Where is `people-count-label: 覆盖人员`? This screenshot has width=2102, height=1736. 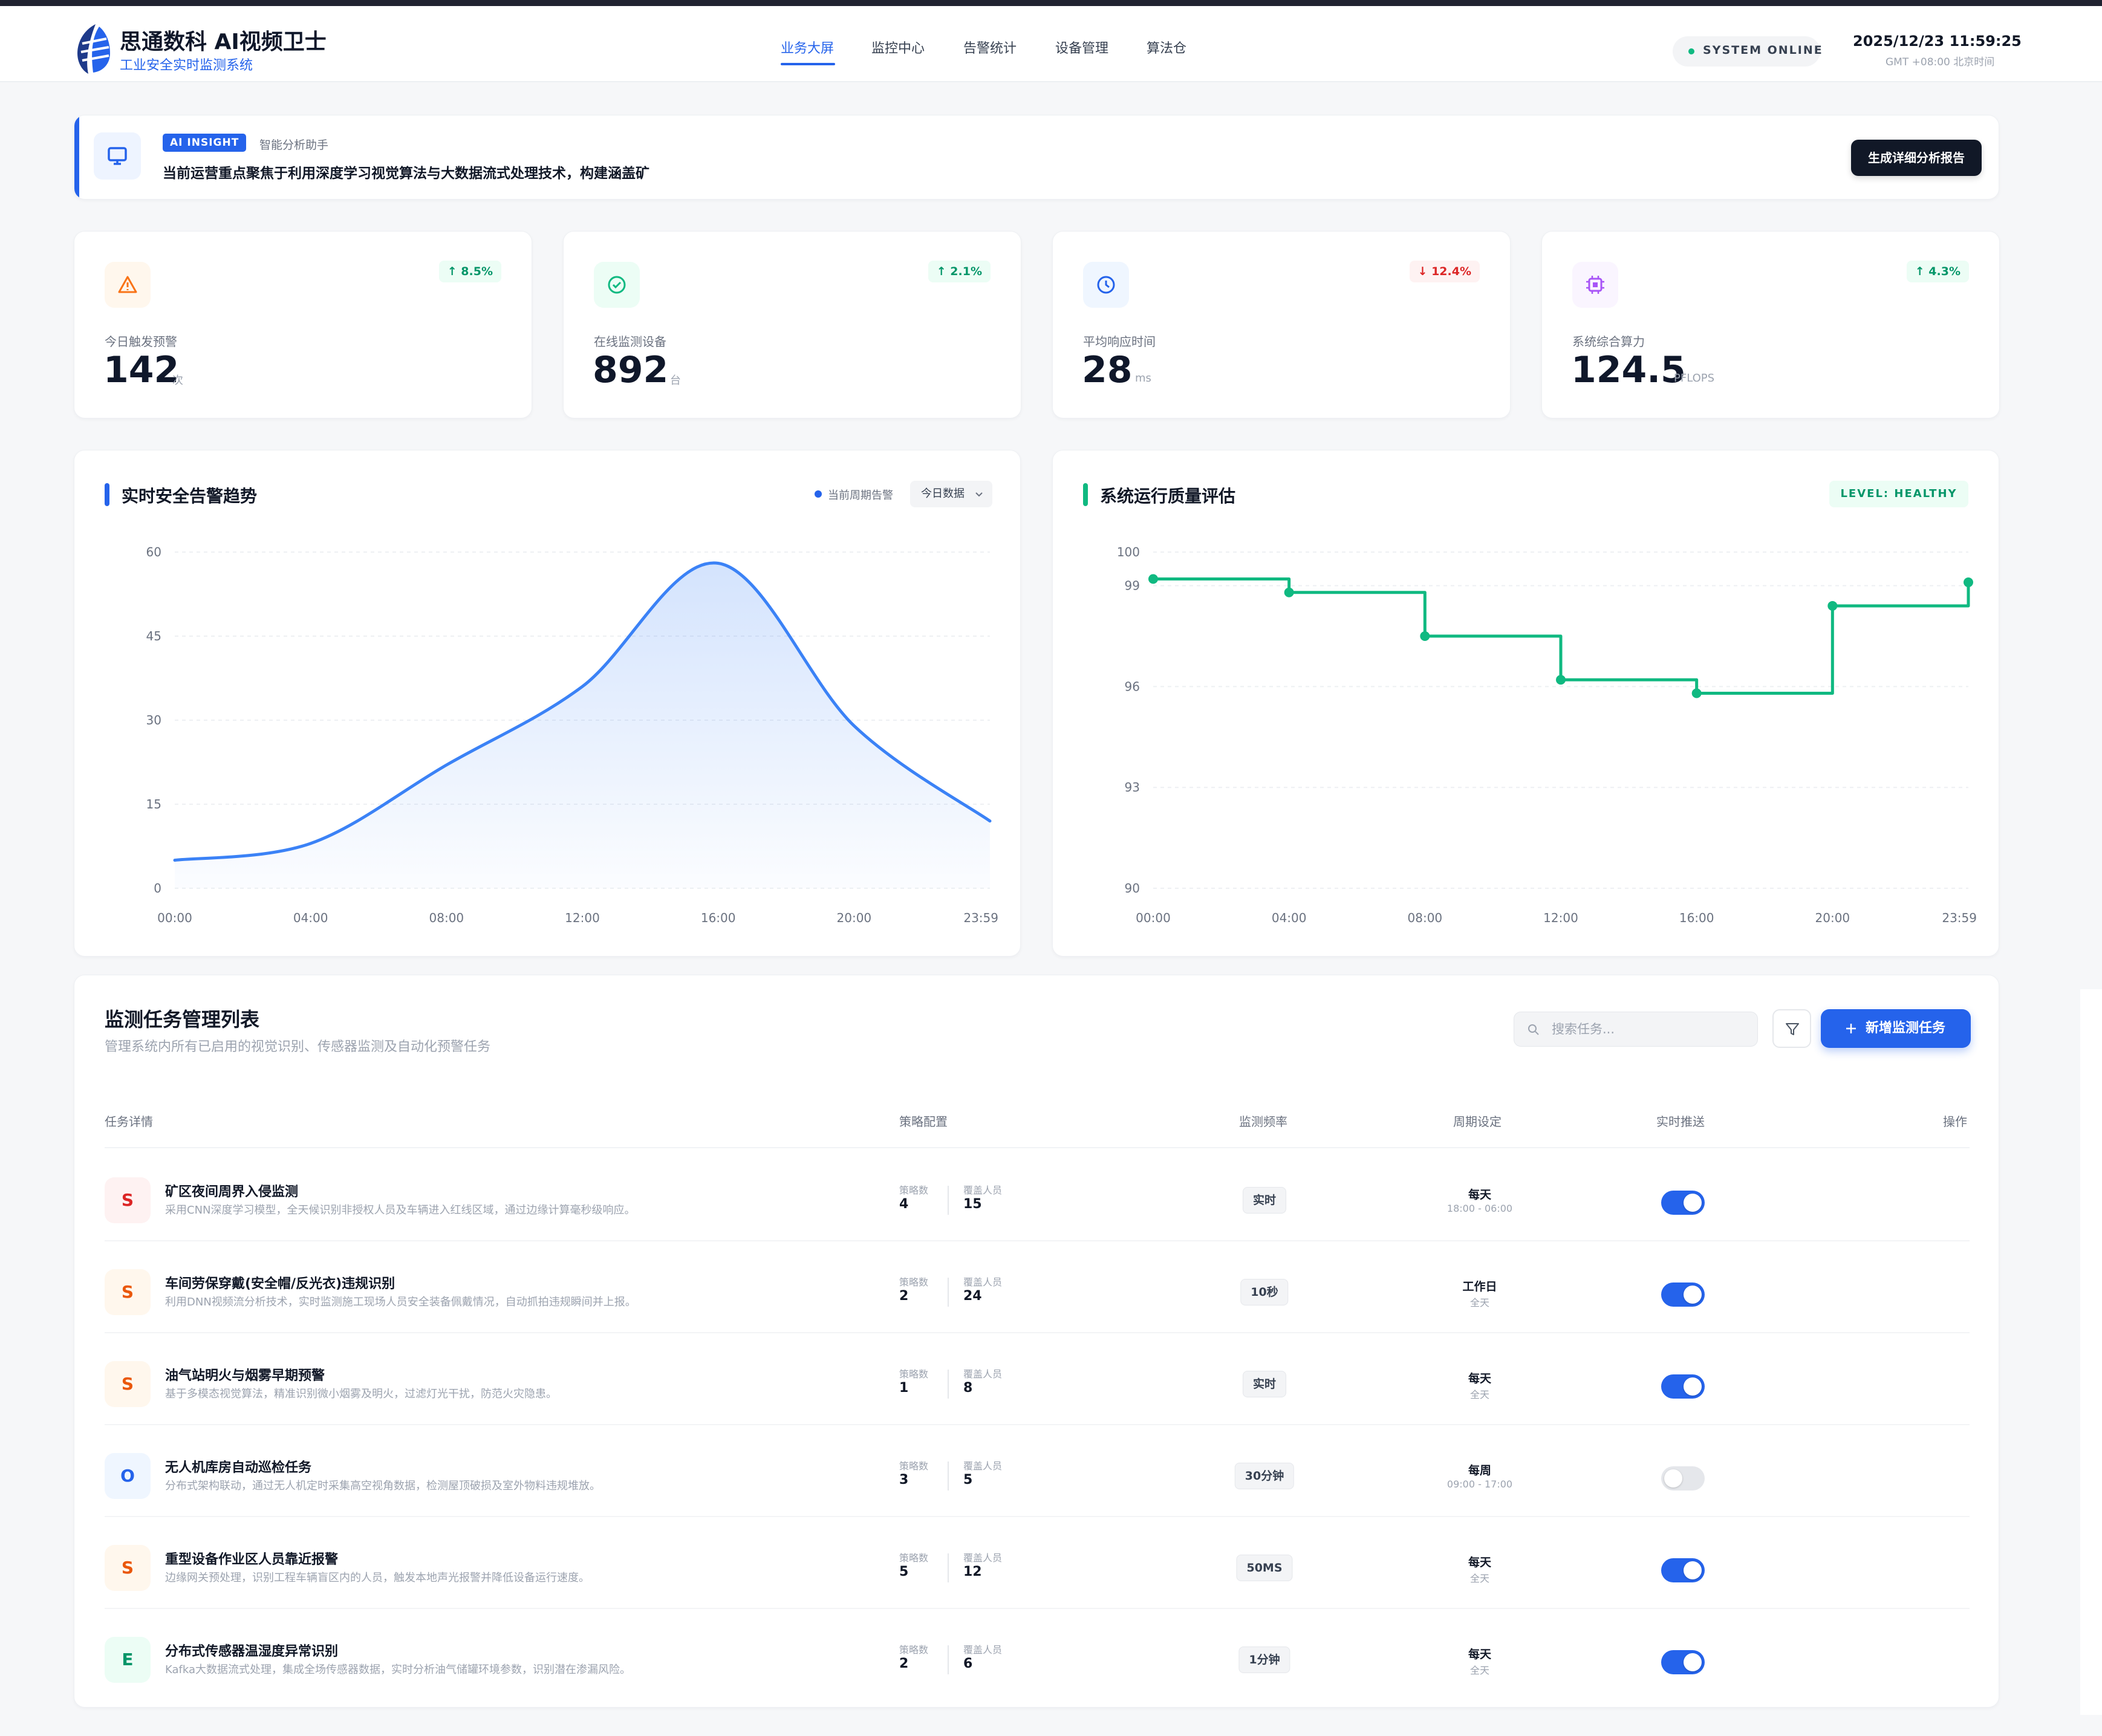 people-count-label: 覆盖人员 is located at coordinates (983, 1466).